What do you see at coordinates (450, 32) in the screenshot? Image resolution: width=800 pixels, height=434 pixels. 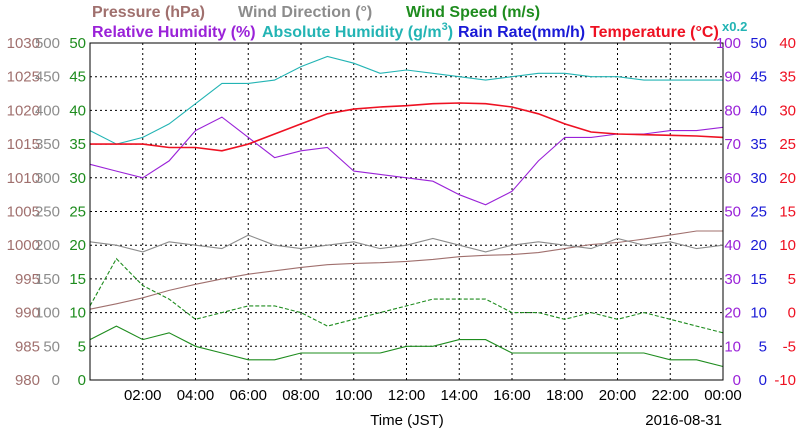 I see `legend-absolute-humidity-close: )` at bounding box center [450, 32].